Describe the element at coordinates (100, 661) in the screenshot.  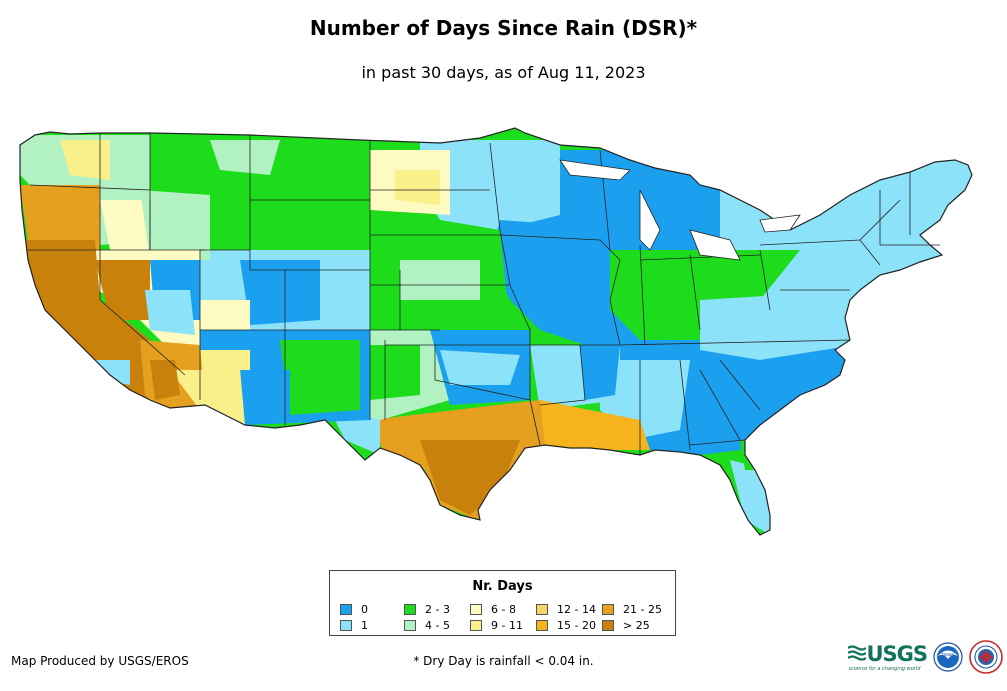
I see `map-credit: Map Produced by USGS/EROS` at that location.